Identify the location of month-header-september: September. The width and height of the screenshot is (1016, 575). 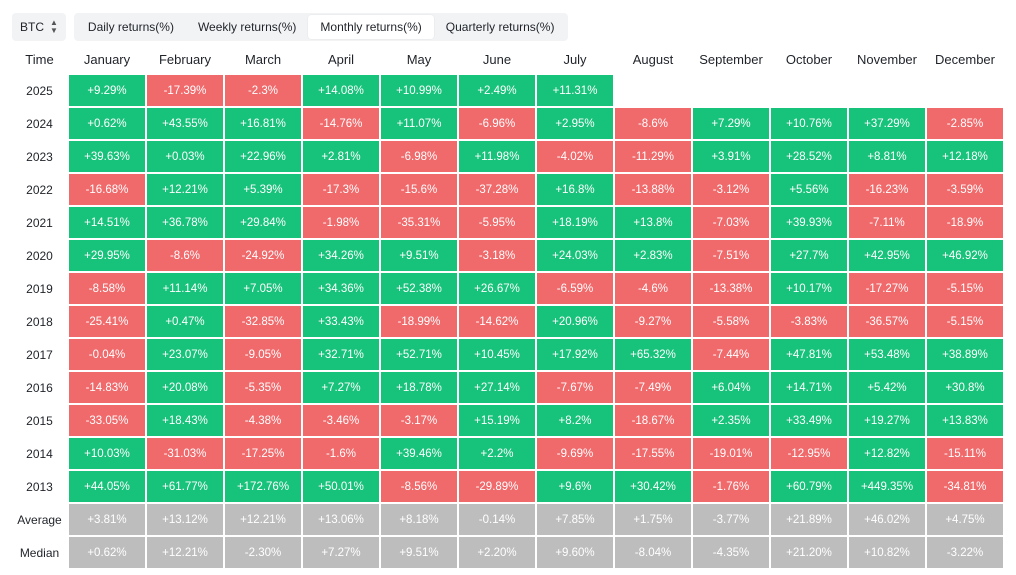
(731, 59).